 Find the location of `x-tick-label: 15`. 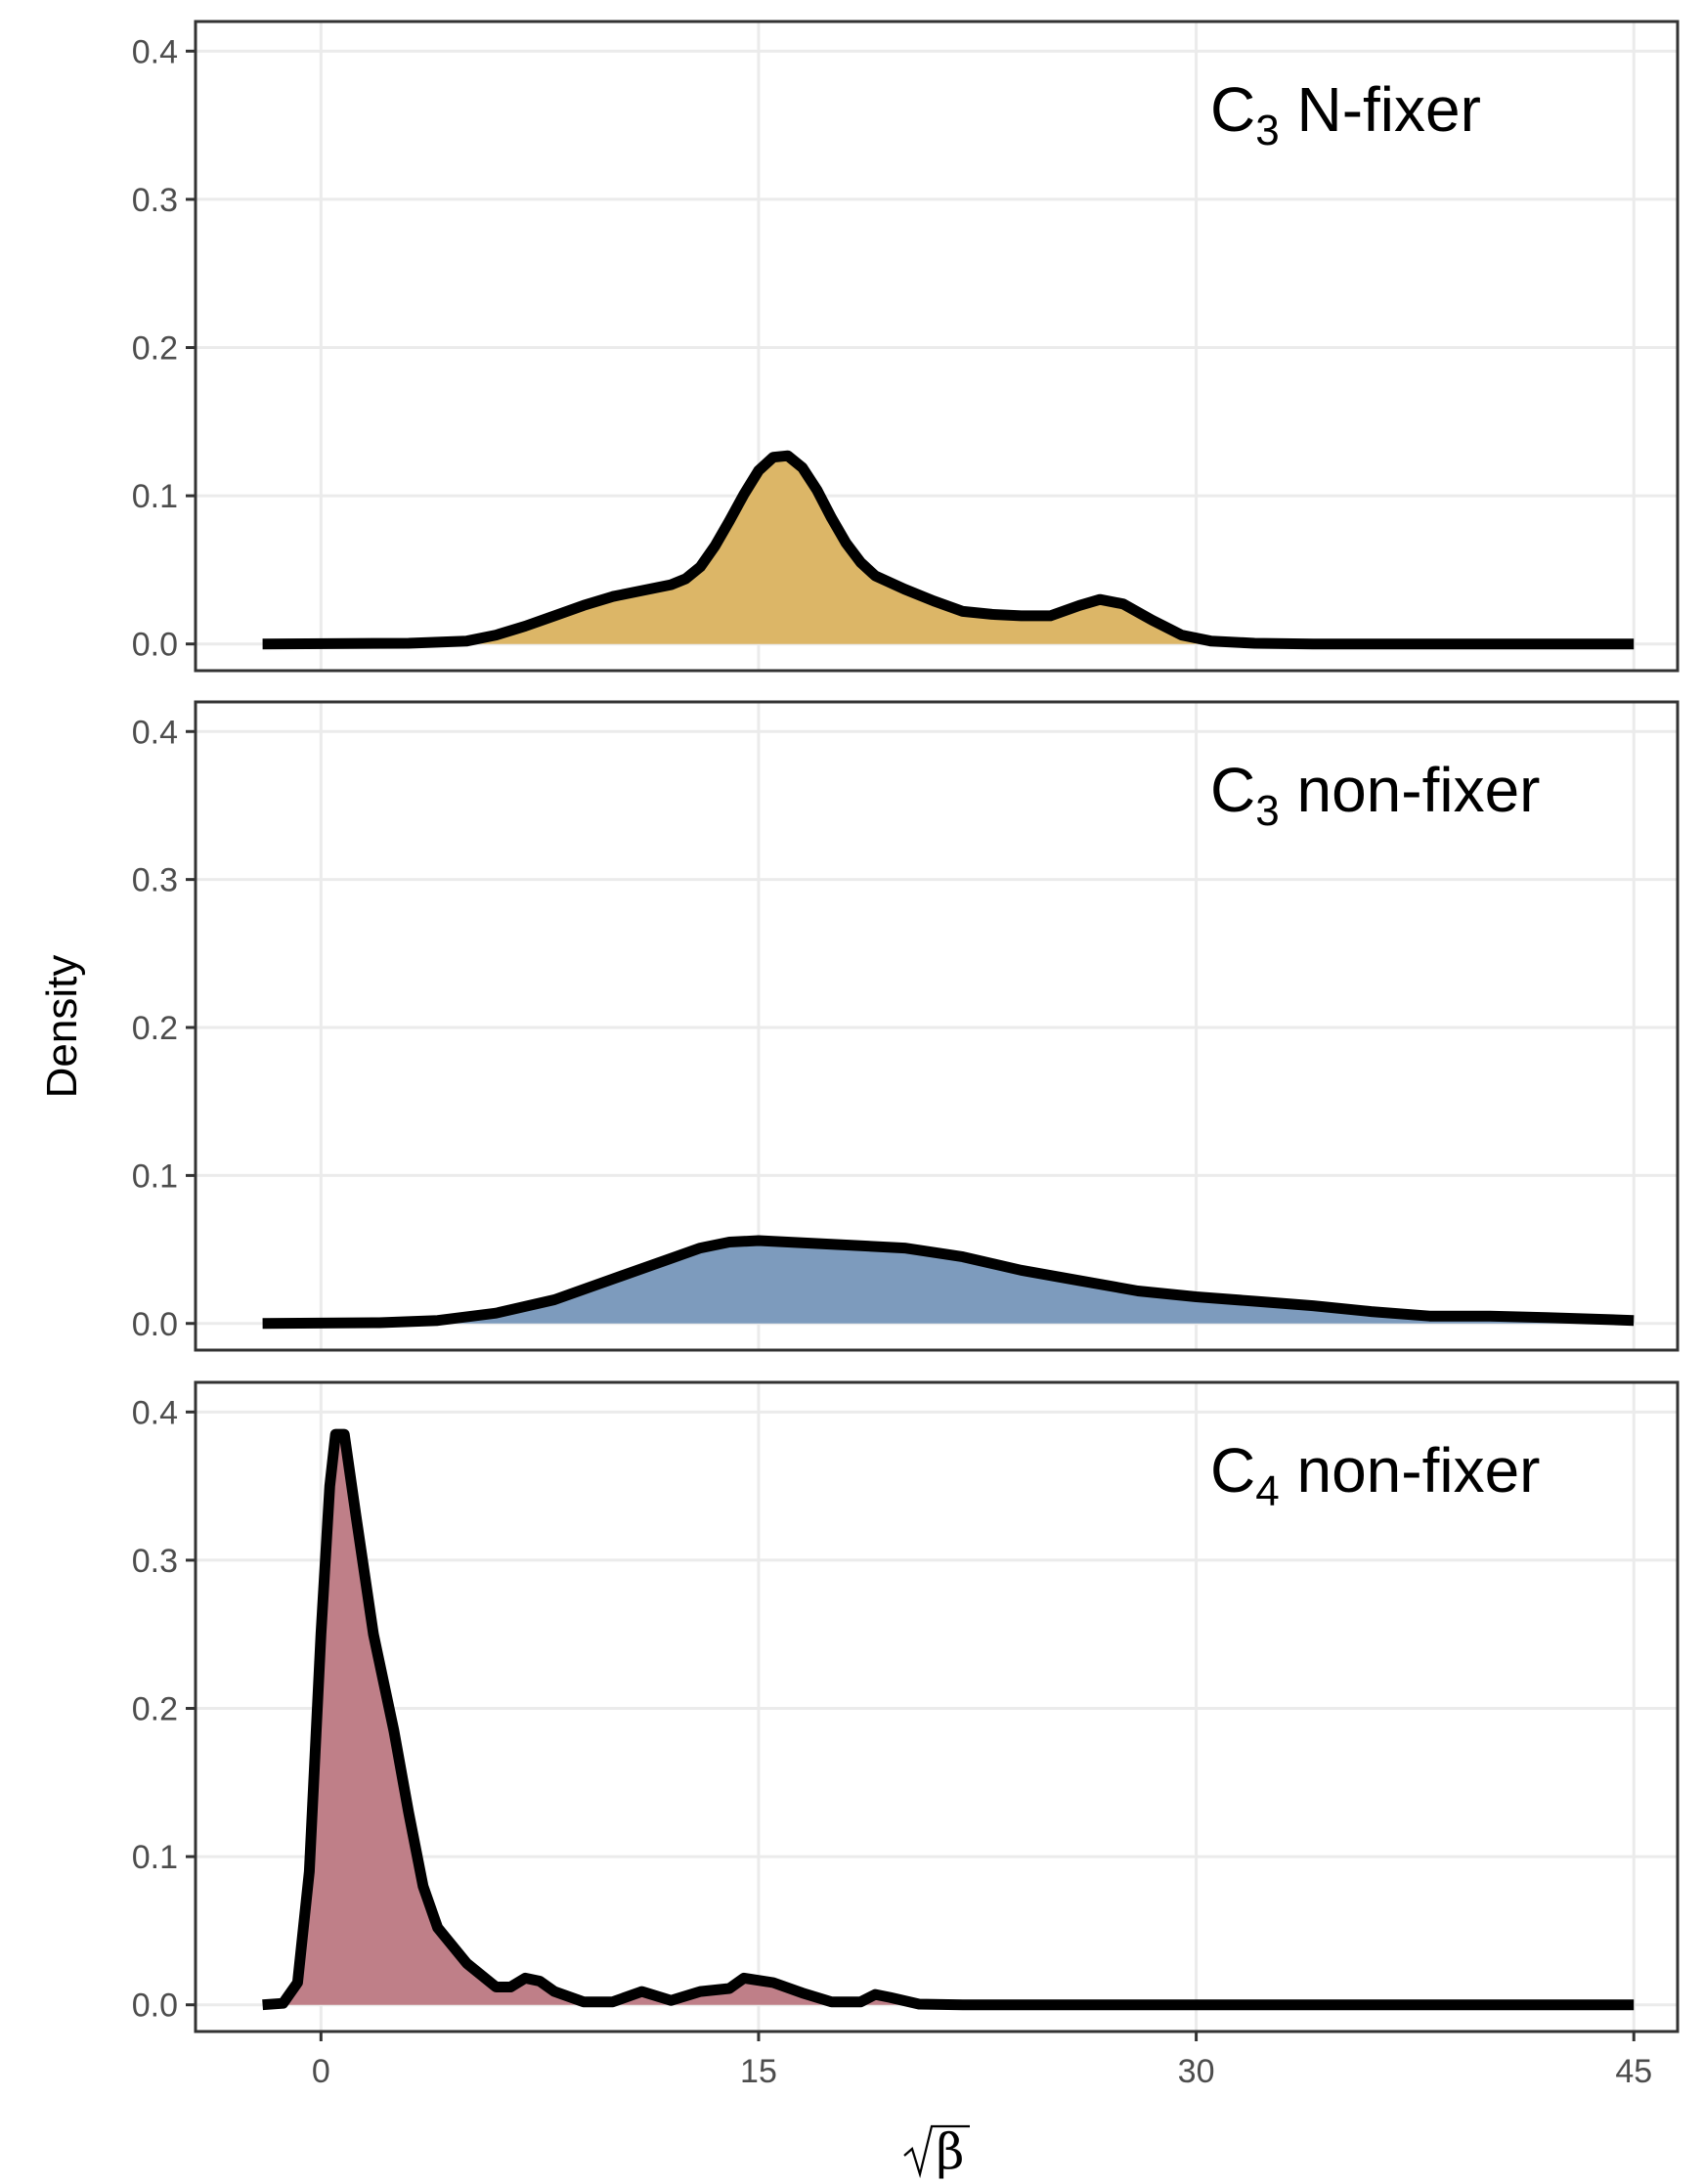

x-tick-label: 15 is located at coordinates (758, 2071).